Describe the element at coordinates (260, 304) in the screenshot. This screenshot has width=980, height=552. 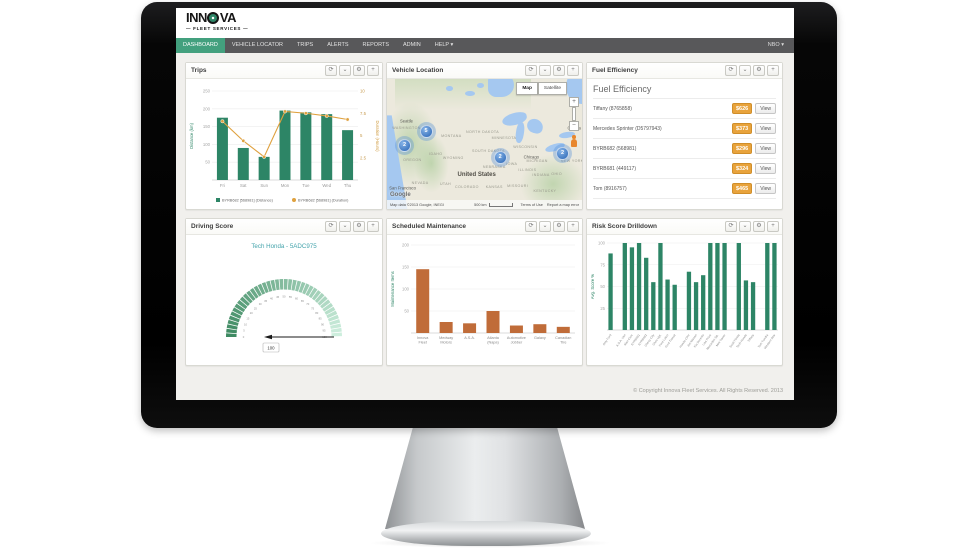
I see `svg-text: 30` at that location.